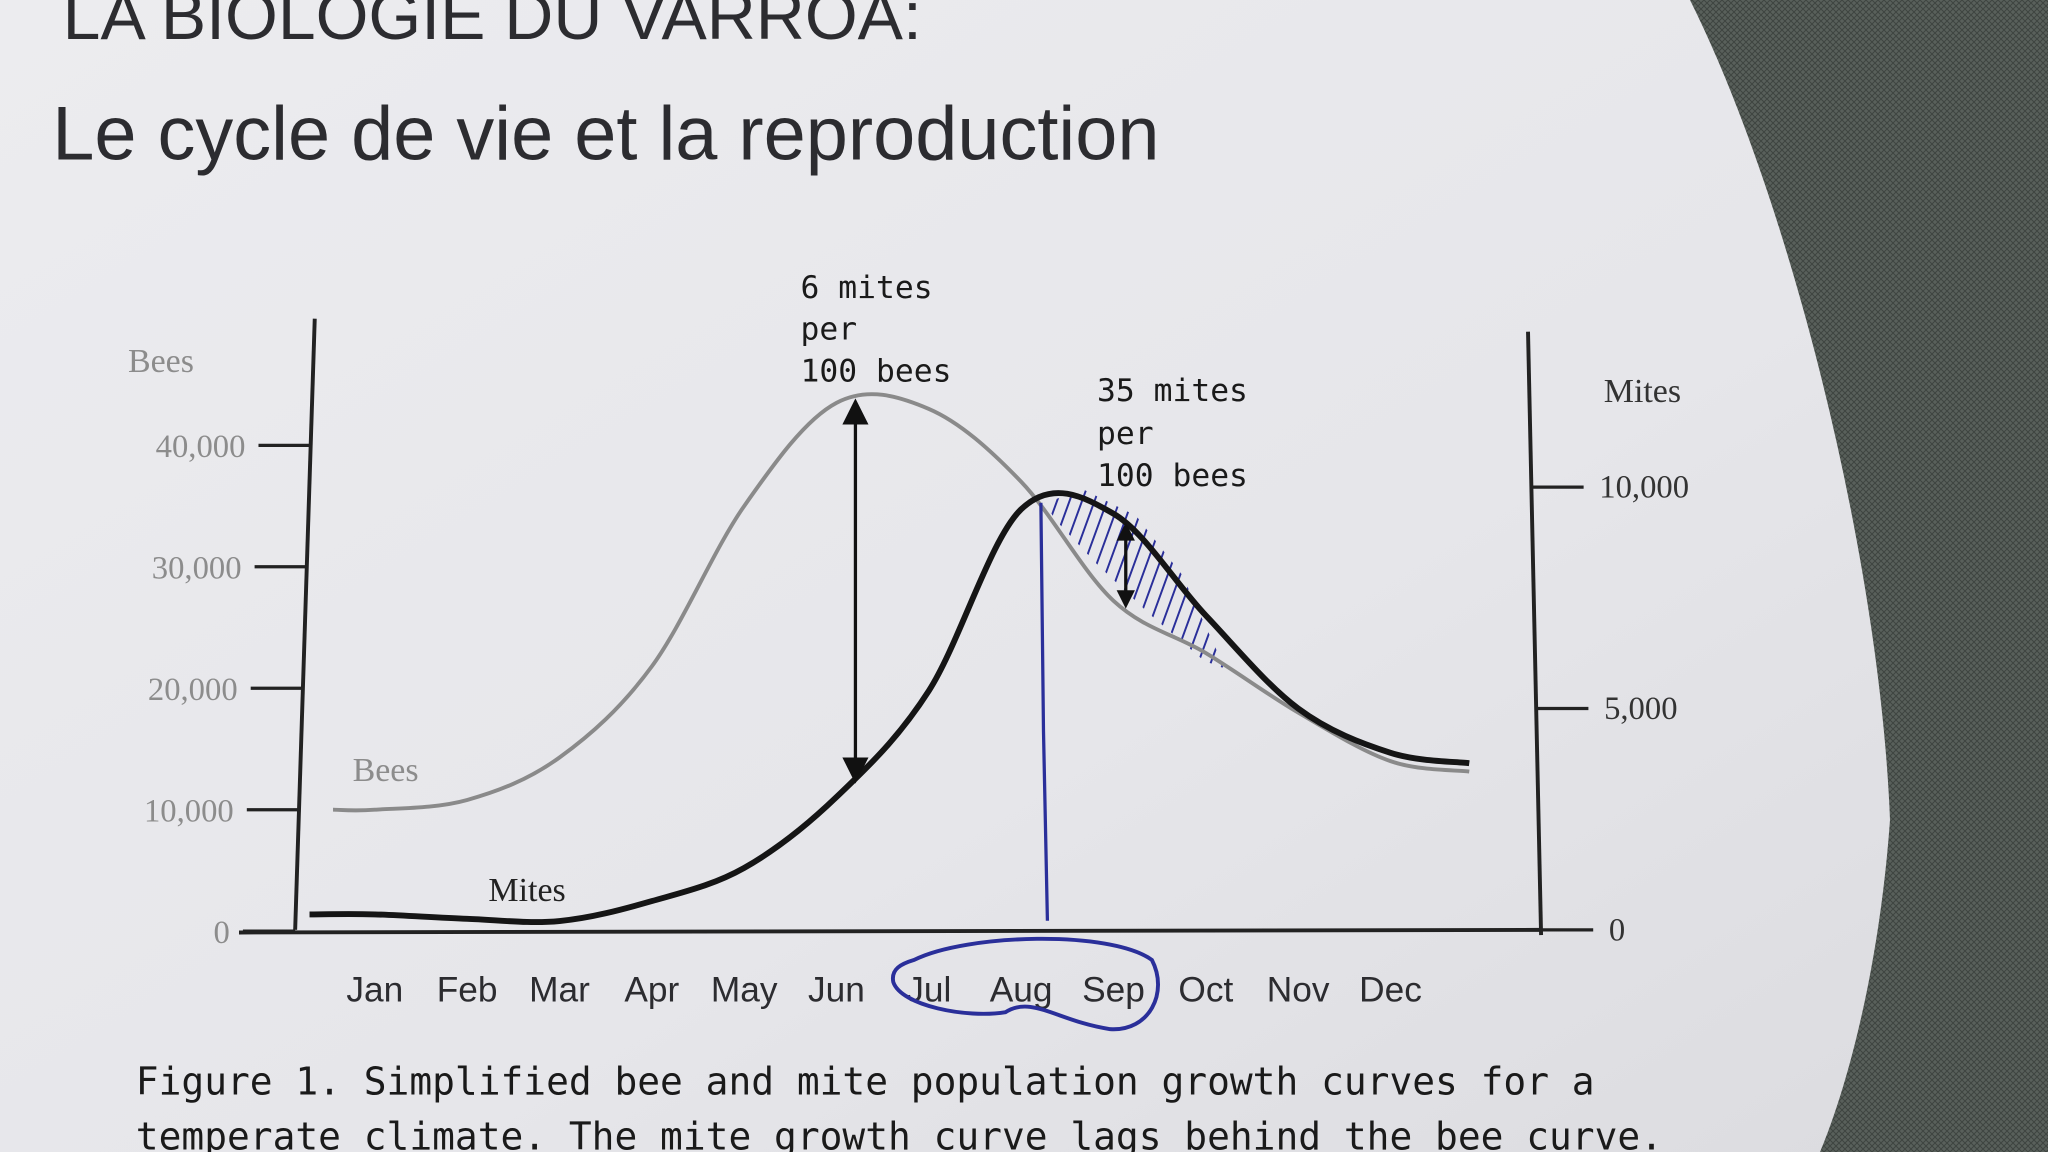 The width and height of the screenshot is (2048, 1152). I want to click on blue-pen-line, so click(1044, 711).